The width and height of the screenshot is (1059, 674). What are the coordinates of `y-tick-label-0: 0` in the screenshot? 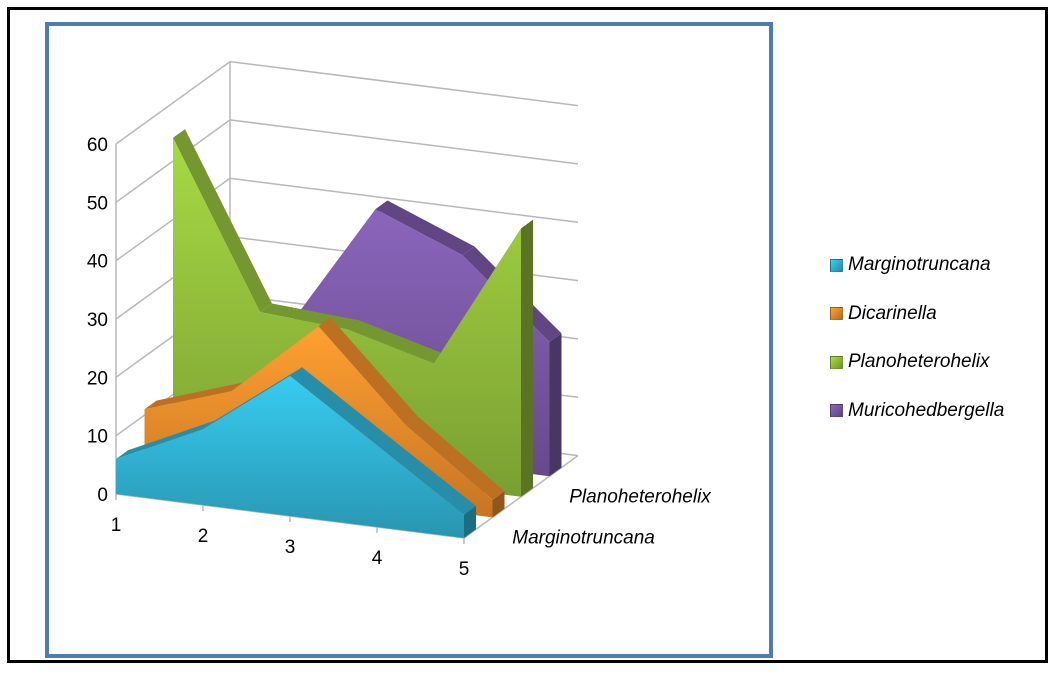 It's located at (102, 495).